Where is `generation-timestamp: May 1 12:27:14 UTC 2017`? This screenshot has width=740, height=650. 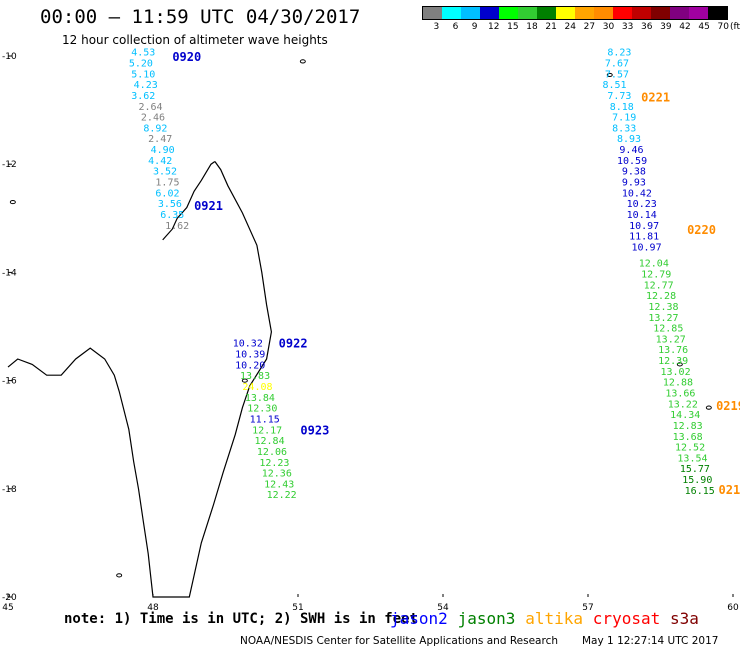
generation-timestamp: May 1 12:27:14 UTC 2017 is located at coordinates (650, 641).